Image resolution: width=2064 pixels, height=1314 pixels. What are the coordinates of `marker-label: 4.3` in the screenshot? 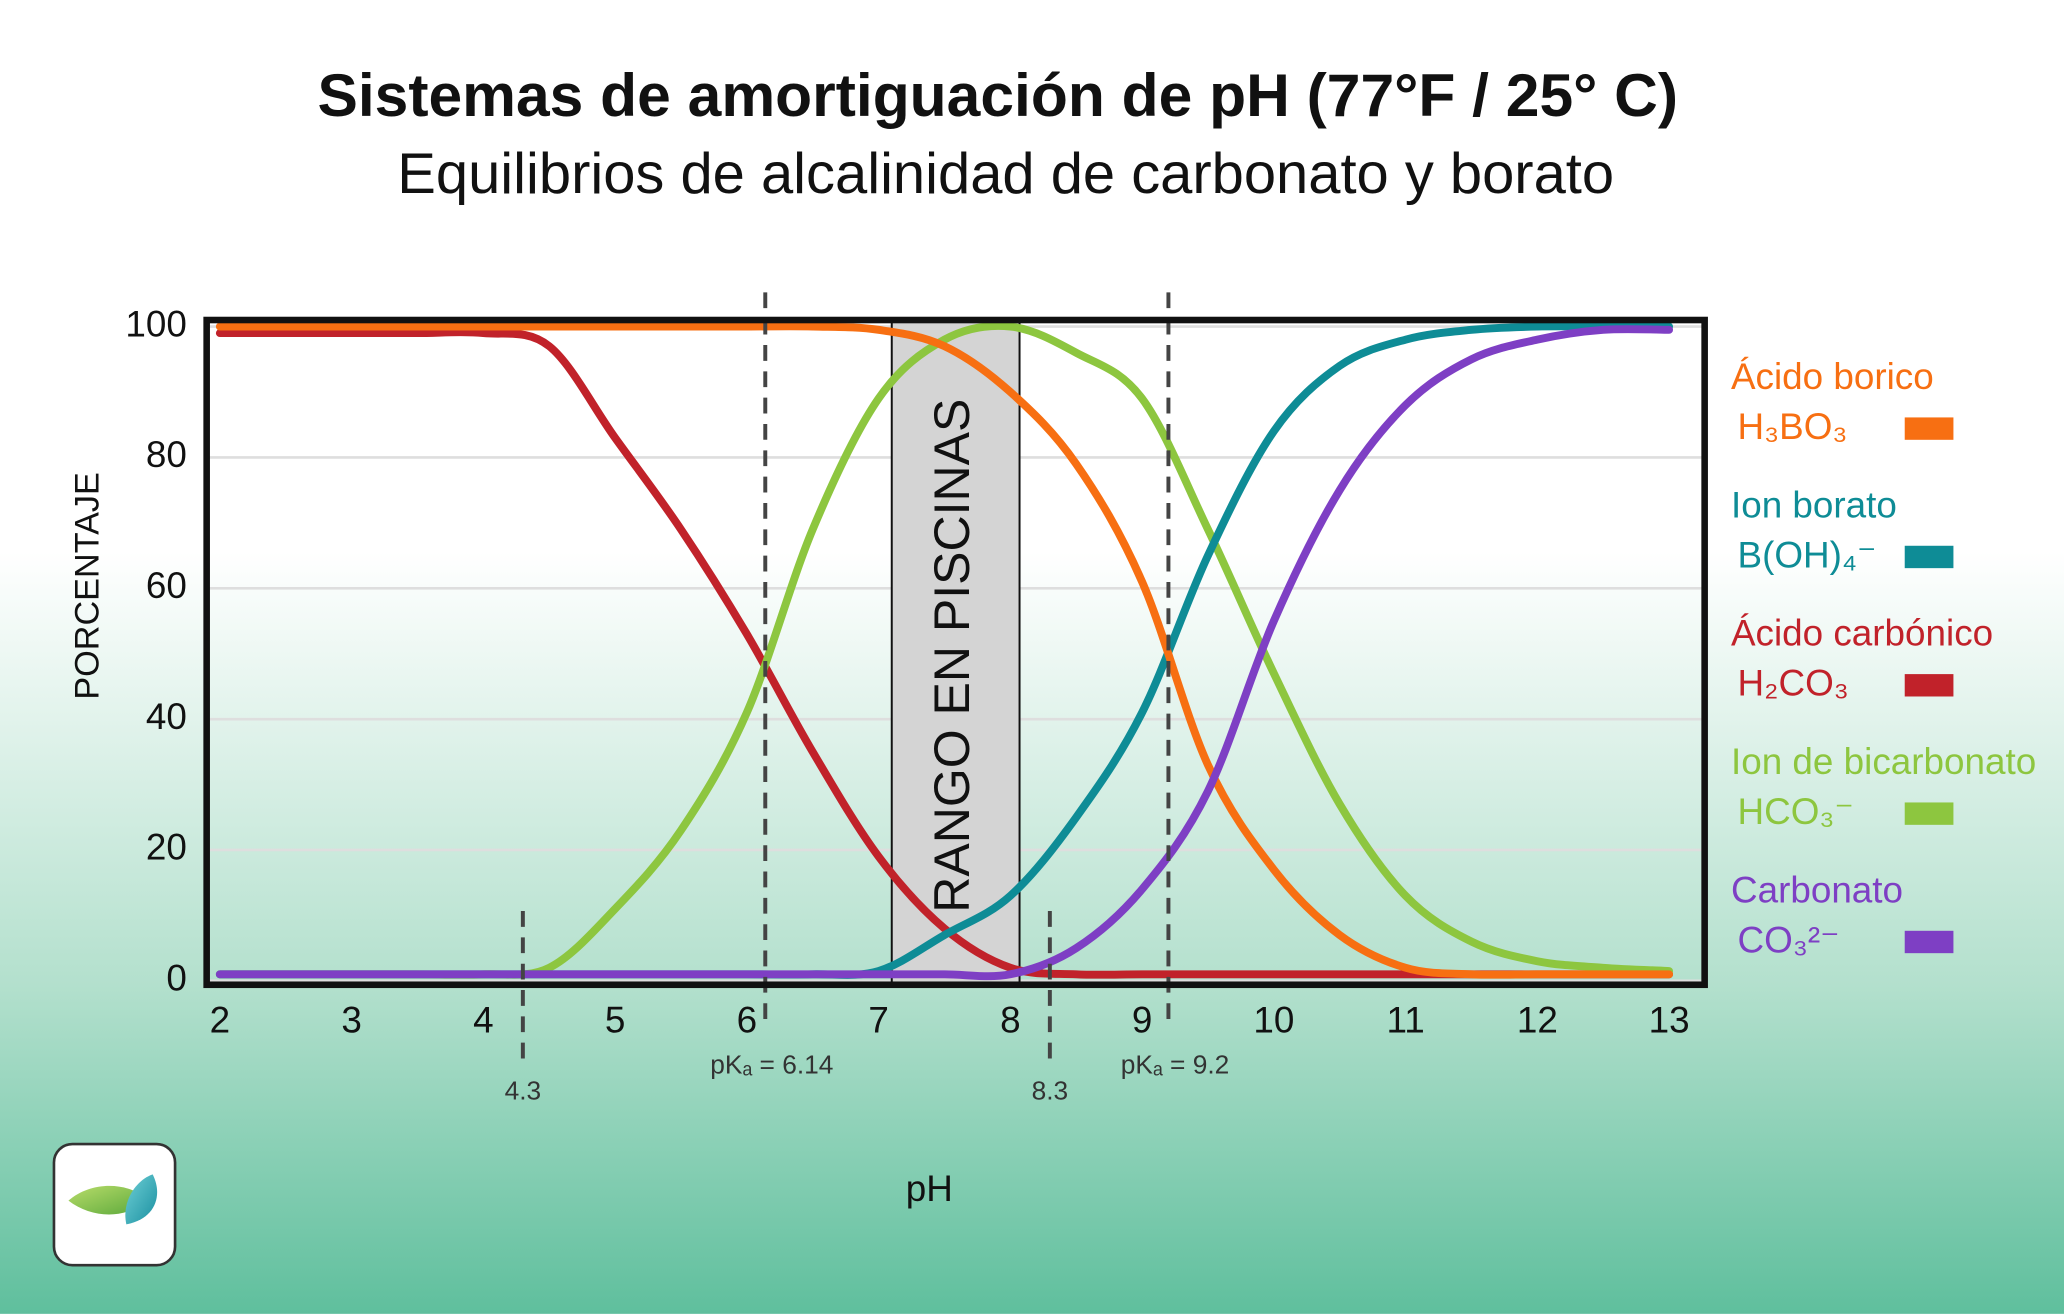 It's located at (523, 1091).